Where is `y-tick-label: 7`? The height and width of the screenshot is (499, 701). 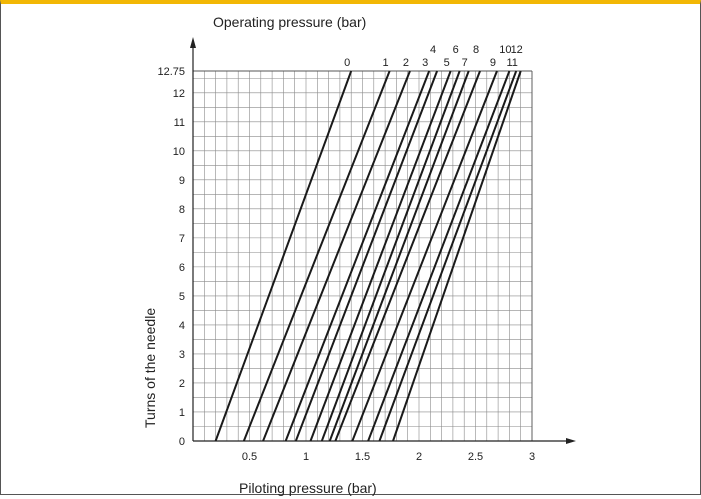 y-tick-label: 7 is located at coordinates (182, 239).